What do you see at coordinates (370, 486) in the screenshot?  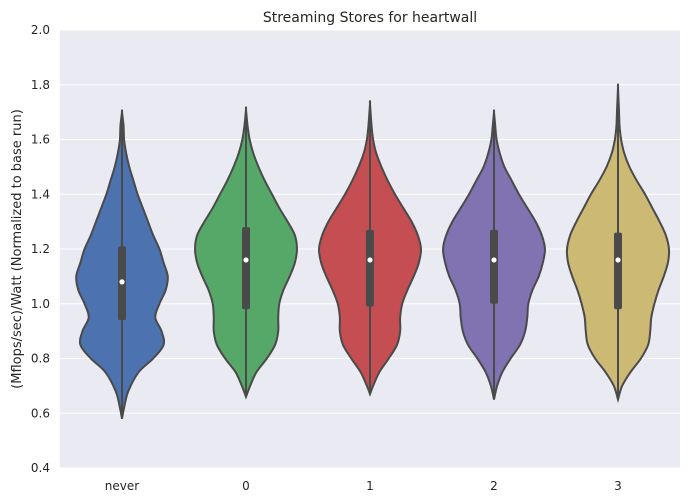 I see `x-tick-label: 1` at bounding box center [370, 486].